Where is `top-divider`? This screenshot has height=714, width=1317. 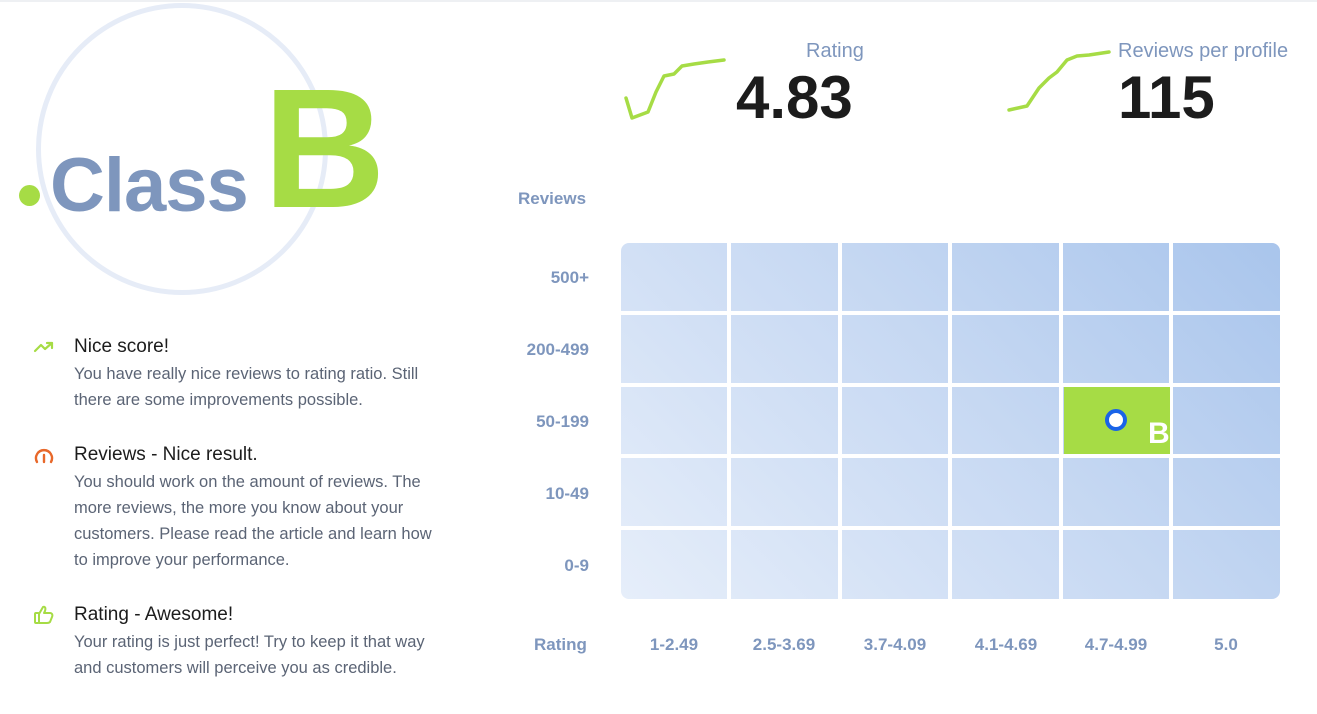 top-divider is located at coordinates (658, 1).